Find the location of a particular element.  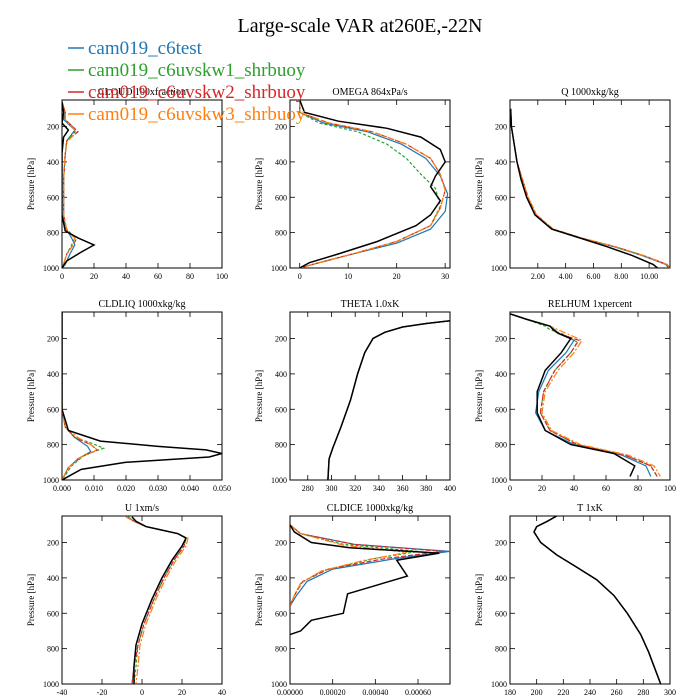

panel-title: CLDICE 1000xkg/kg is located at coordinates (370, 508).